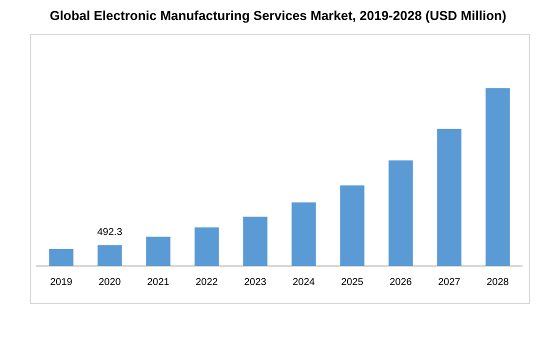 Image resolution: width=556 pixels, height=345 pixels. I want to click on x-tick-label: 2026, so click(401, 282).